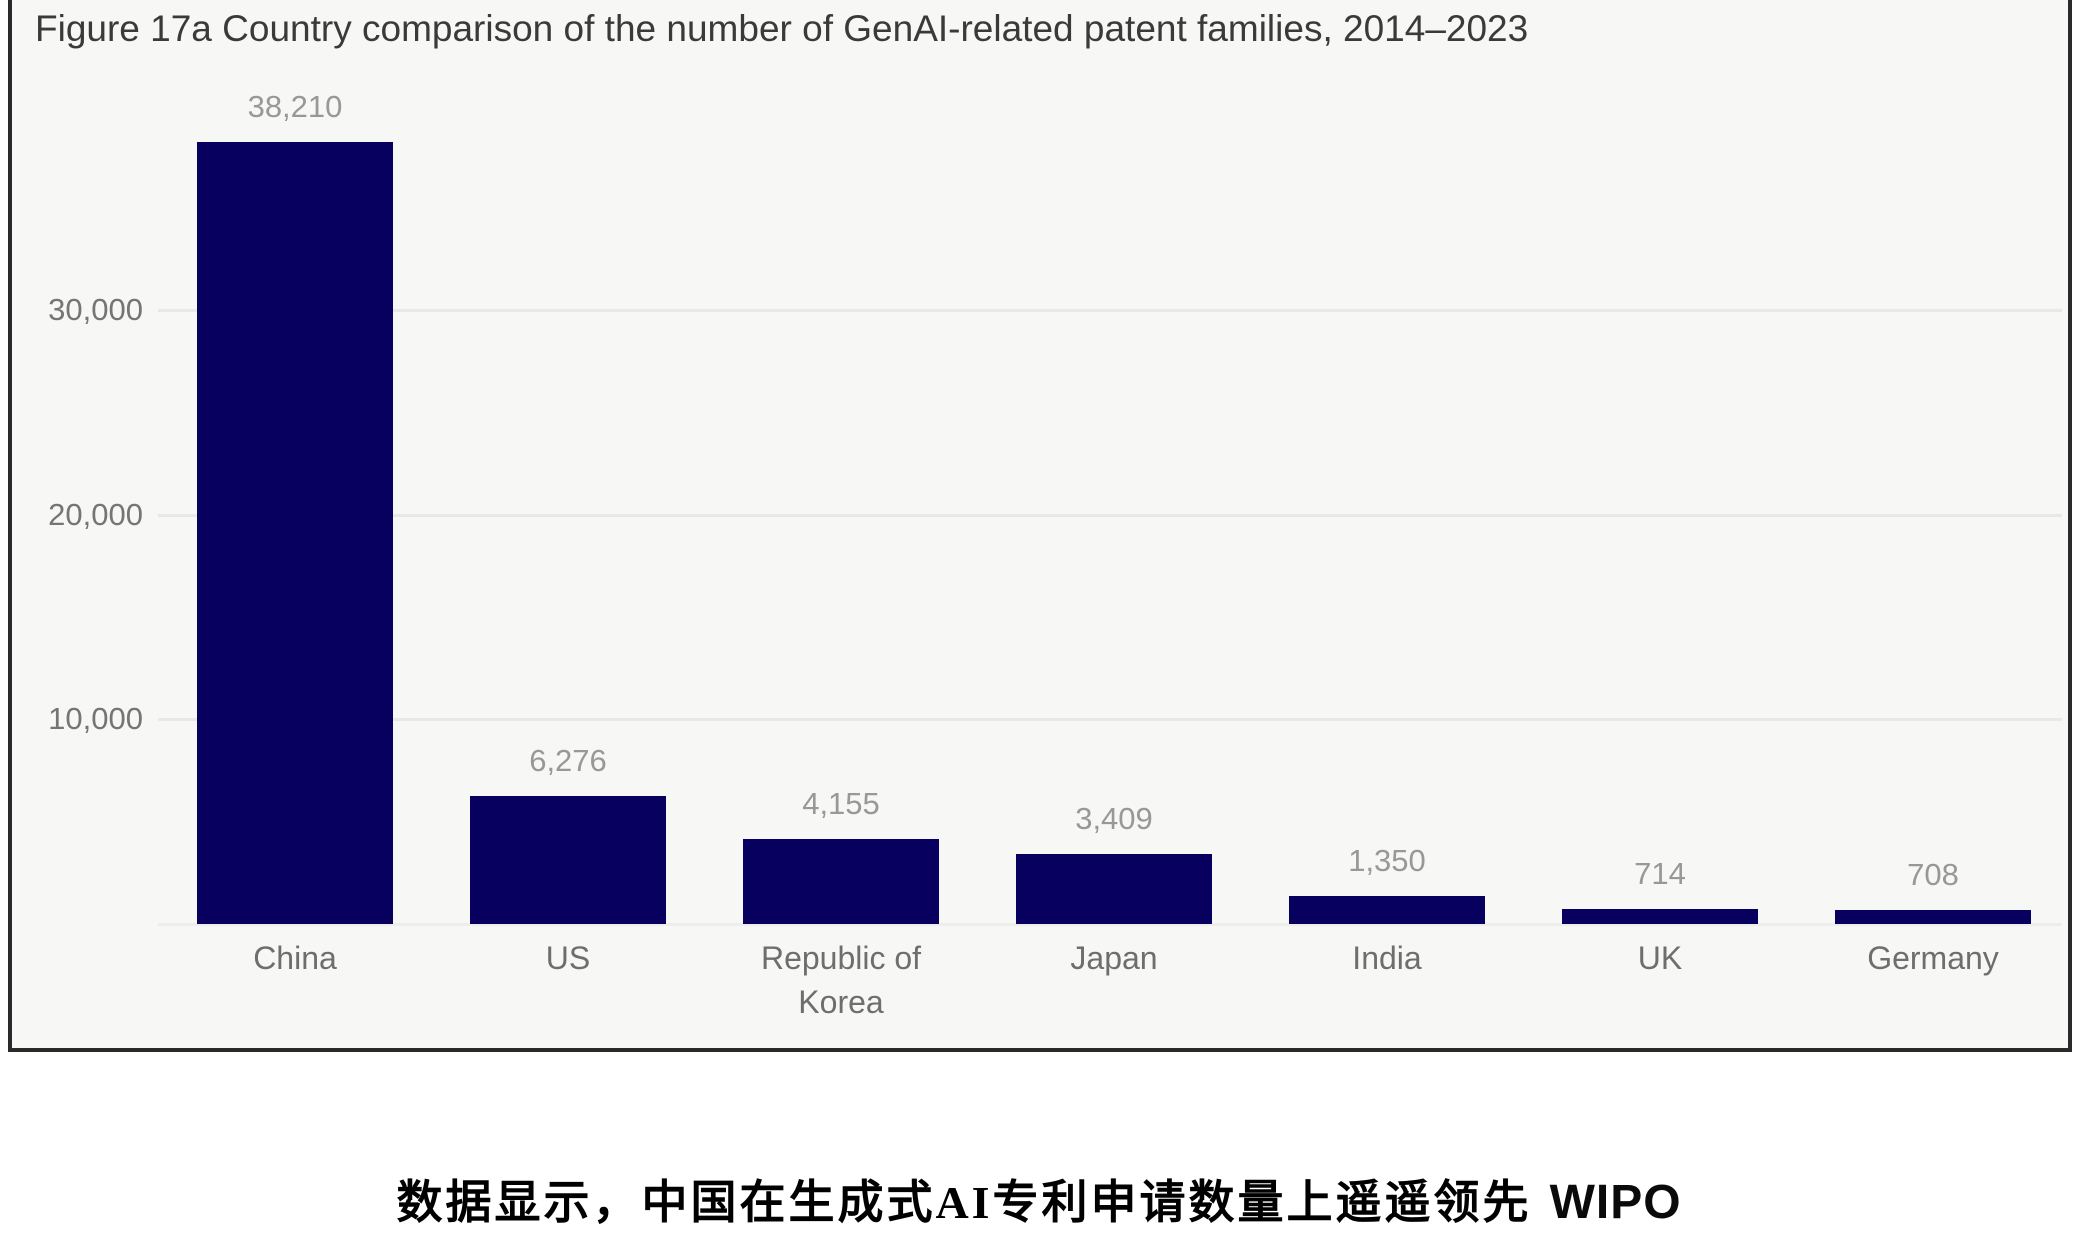 The width and height of the screenshot is (2078, 1239). Describe the element at coordinates (1387, 958) in the screenshot. I see `x-axis-category-label: India` at that location.